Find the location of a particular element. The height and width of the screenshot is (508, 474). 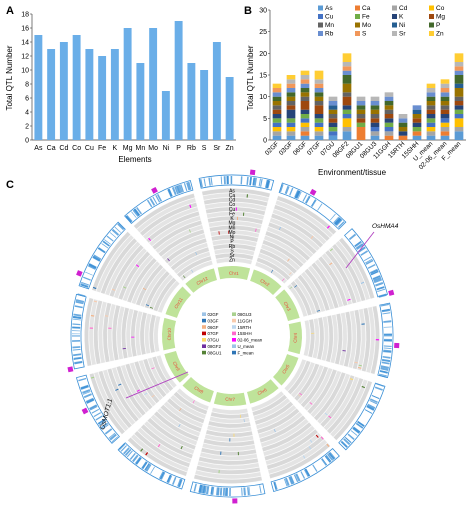

qtl-track-Mo is located at coordinates (172, 434).